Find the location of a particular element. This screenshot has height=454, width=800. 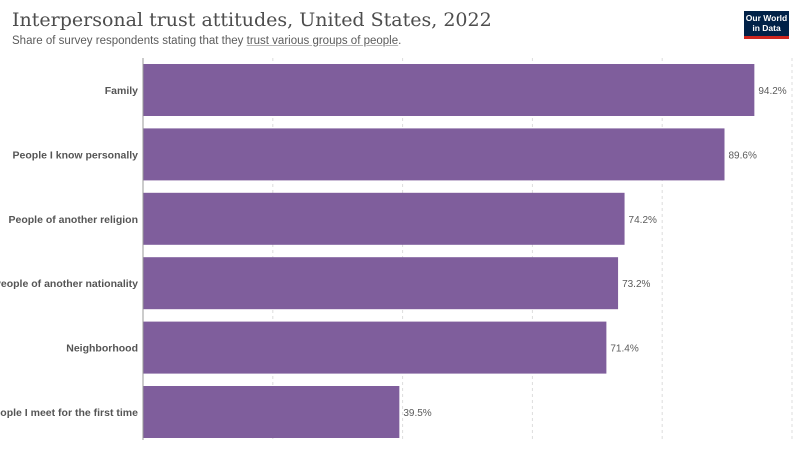

value-label-4: 71.4% is located at coordinates (624, 349).